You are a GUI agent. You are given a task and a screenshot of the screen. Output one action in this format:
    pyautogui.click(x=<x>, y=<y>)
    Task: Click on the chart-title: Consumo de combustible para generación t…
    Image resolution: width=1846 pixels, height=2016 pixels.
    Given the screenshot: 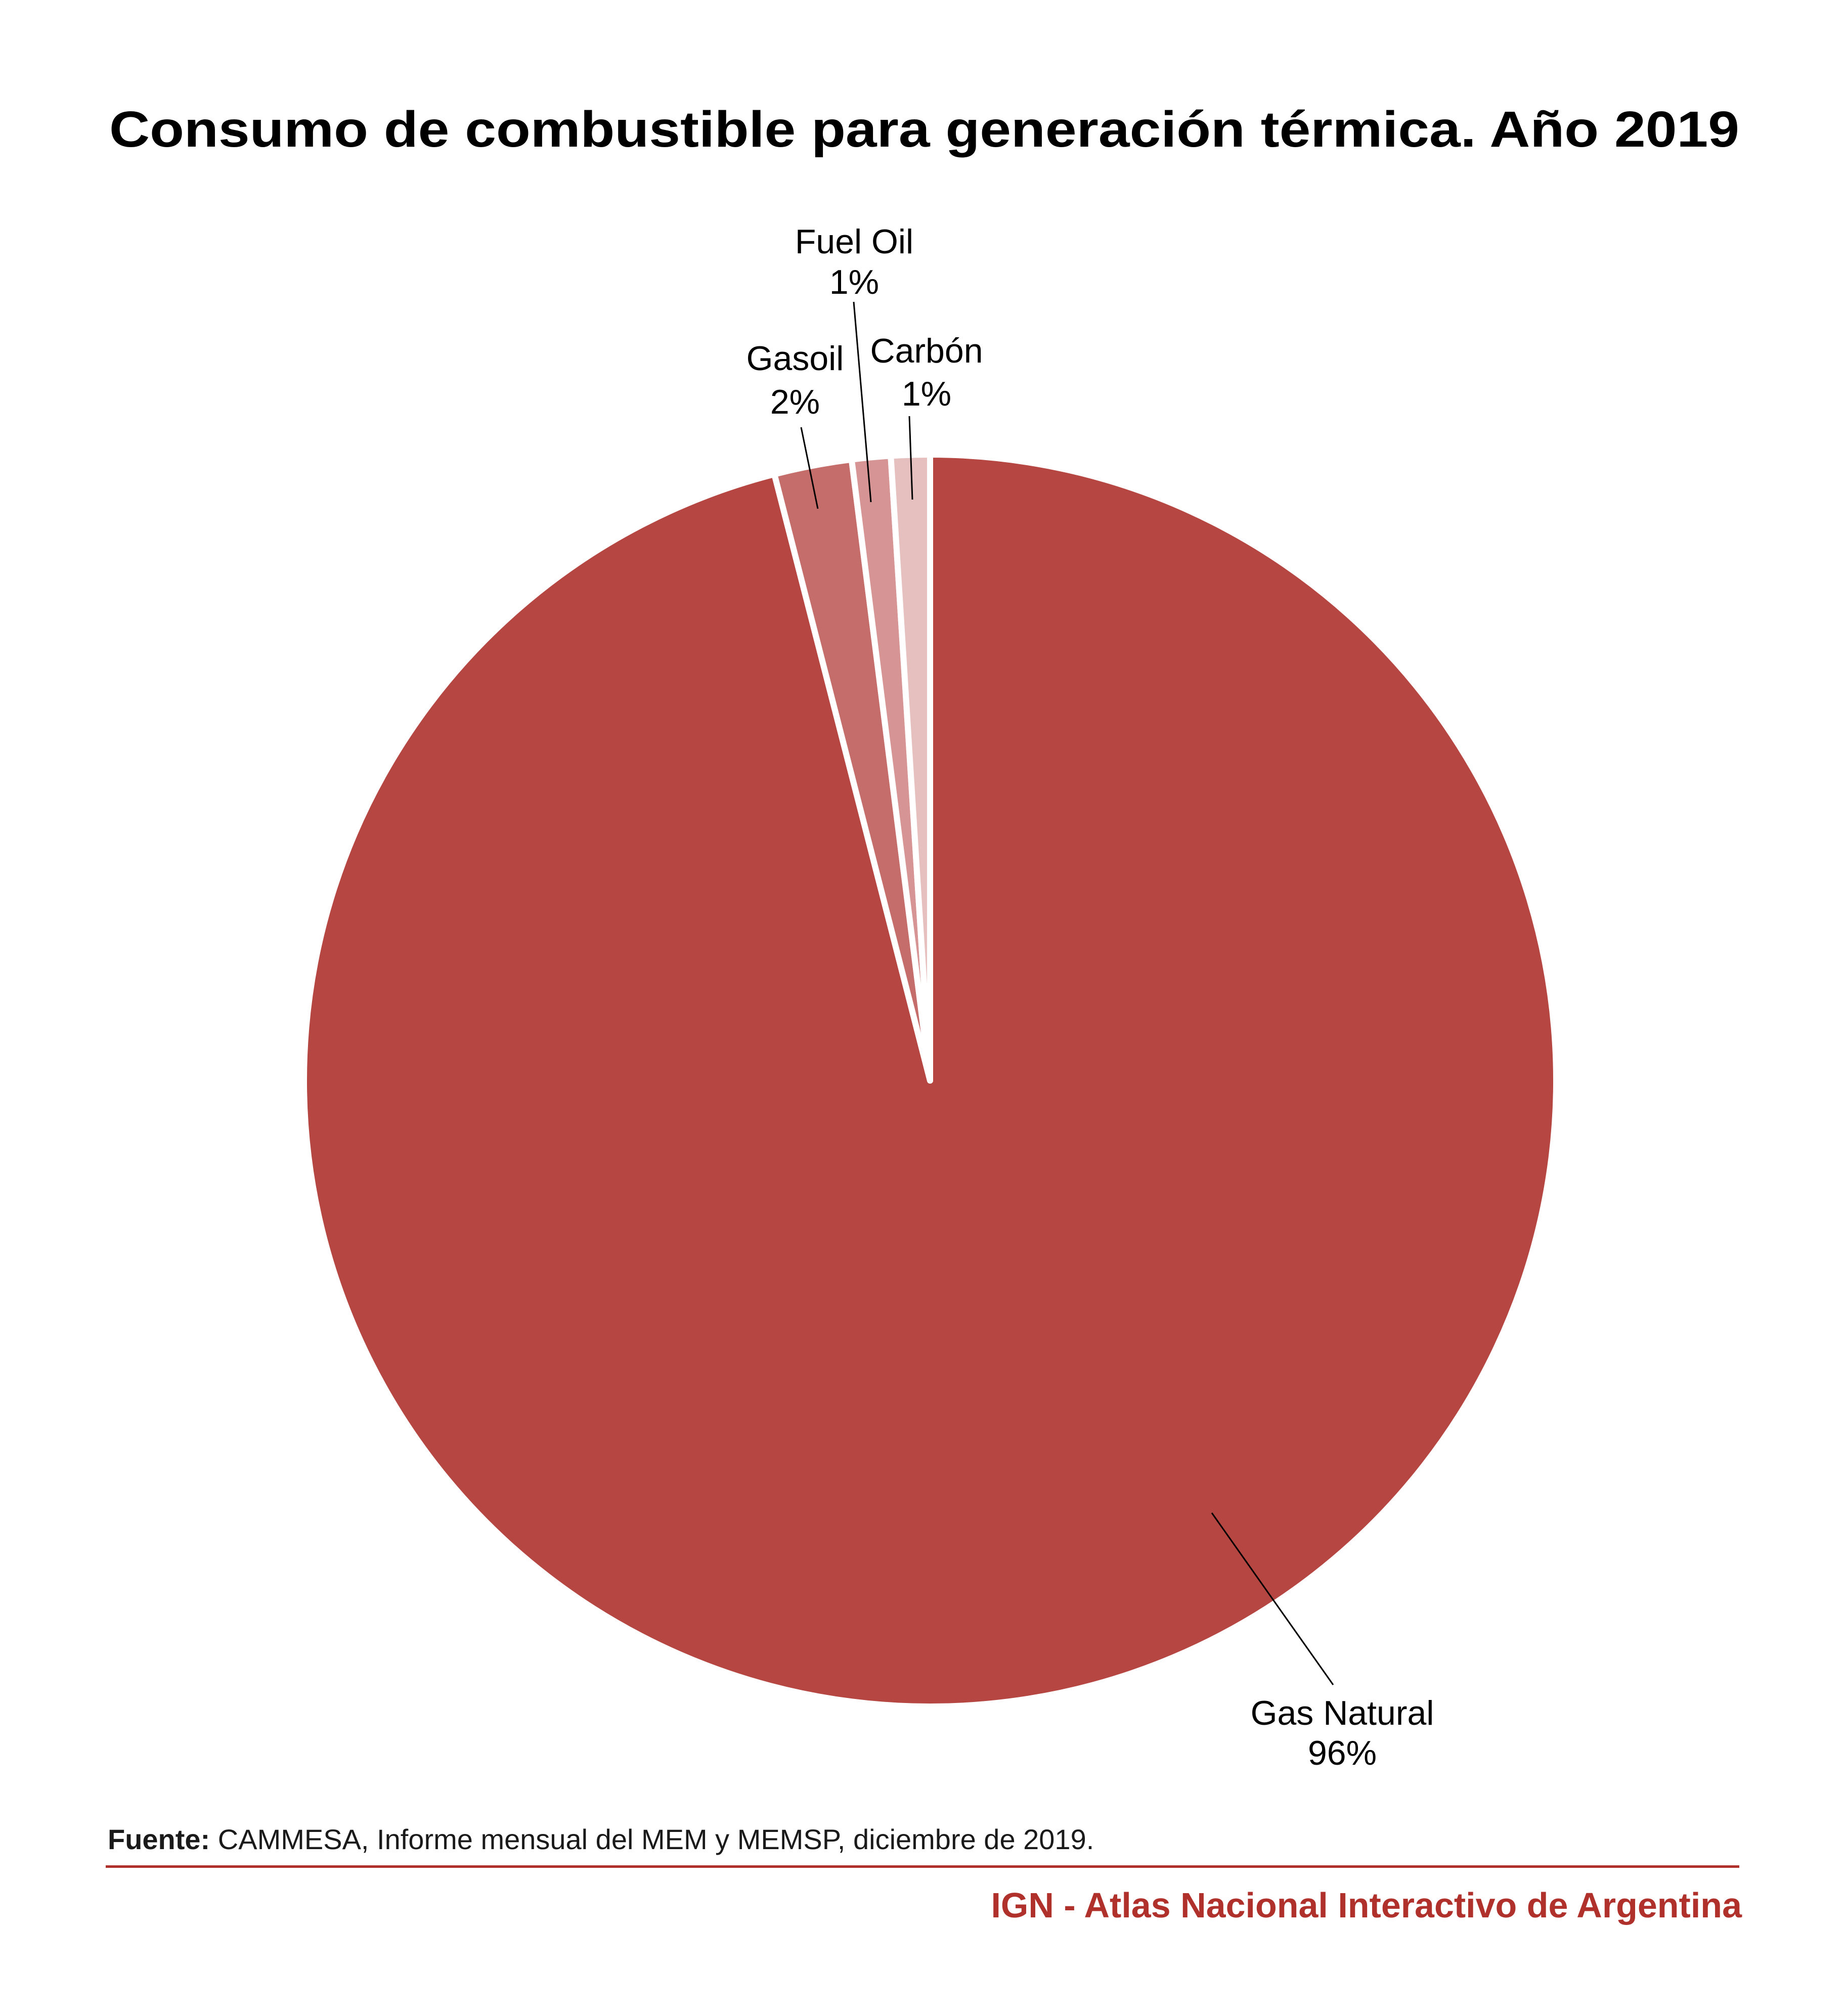 What is the action you would take?
    pyautogui.click(x=924, y=129)
    